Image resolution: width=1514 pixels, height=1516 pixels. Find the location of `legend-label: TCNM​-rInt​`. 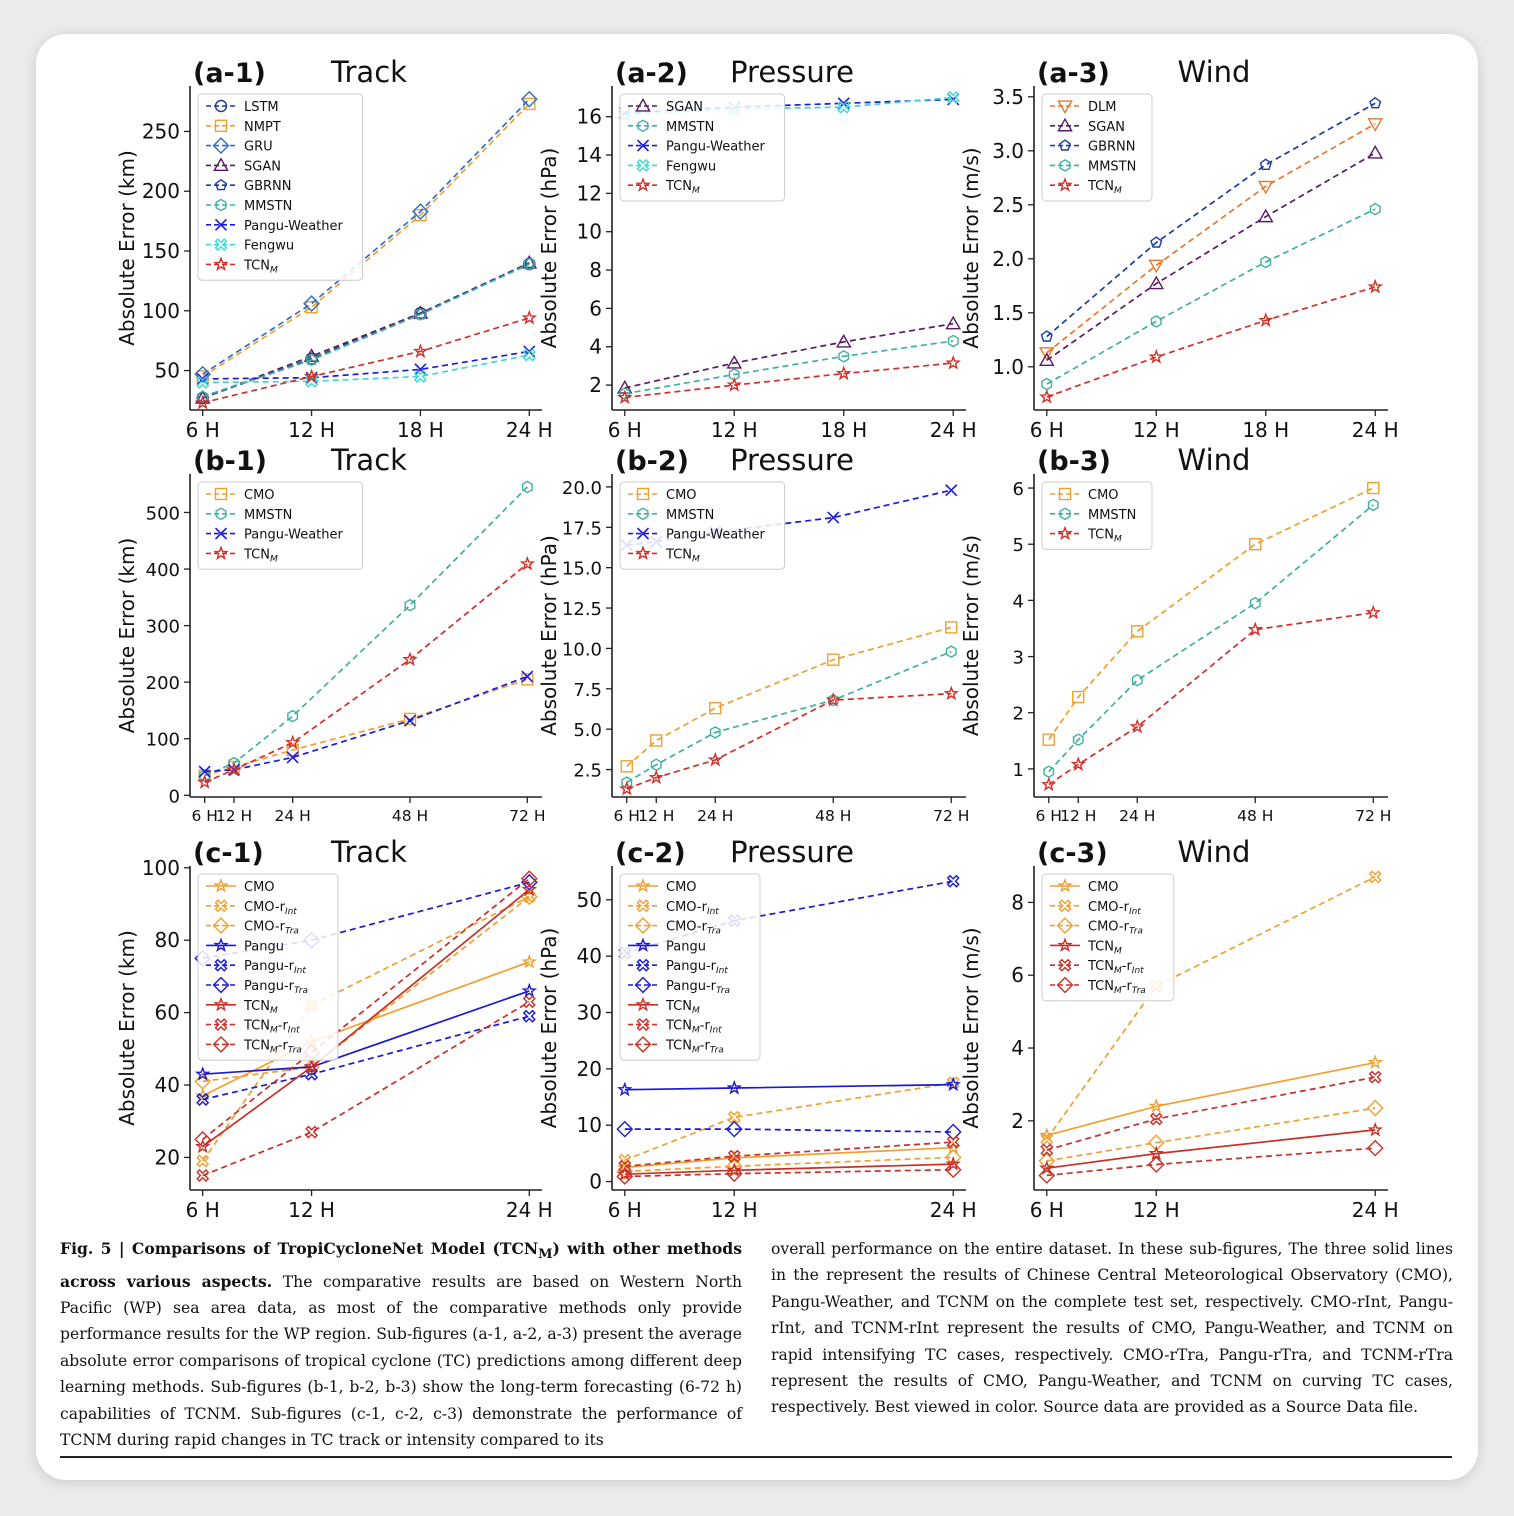

legend-label: TCNM​-rInt​ is located at coordinates (693, 1027).